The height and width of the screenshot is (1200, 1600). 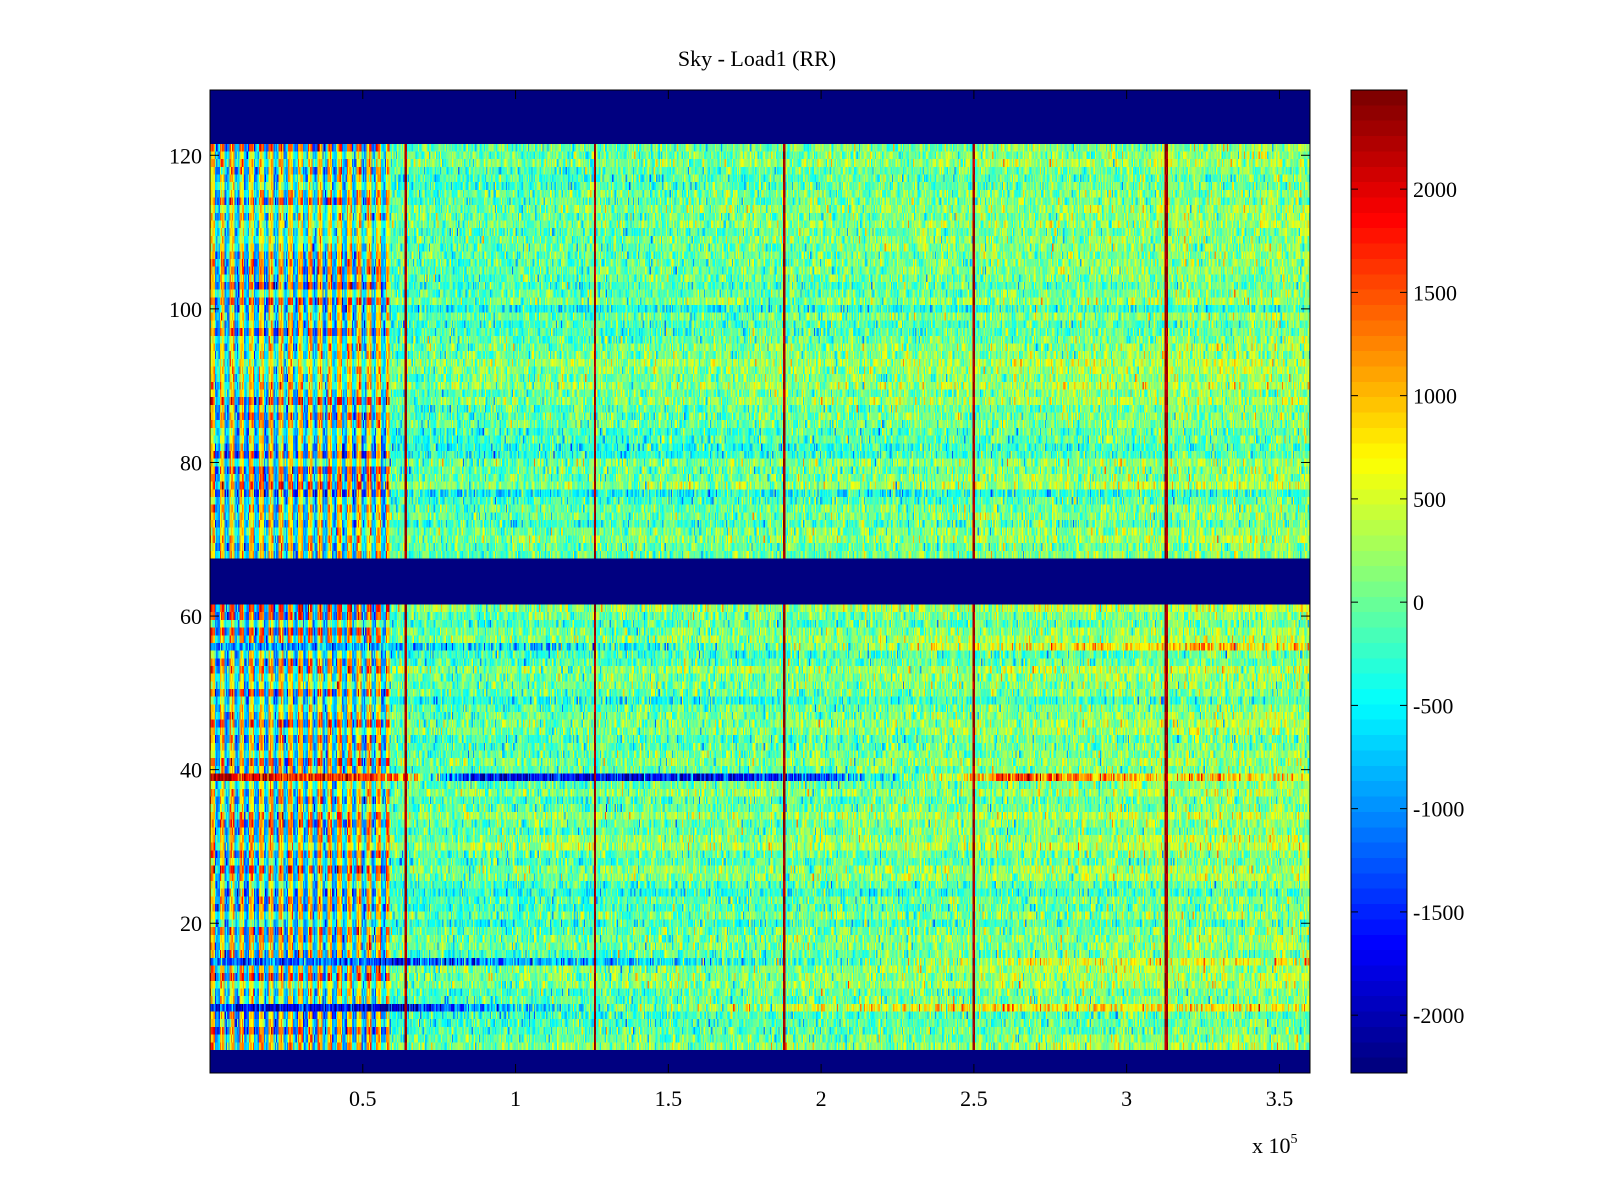 I want to click on x-multiplier-label: x 105, so click(x=1275, y=1145).